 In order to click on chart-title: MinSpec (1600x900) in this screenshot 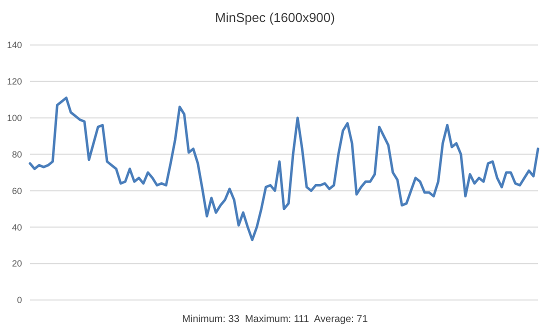, I will do `click(275, 17)`.